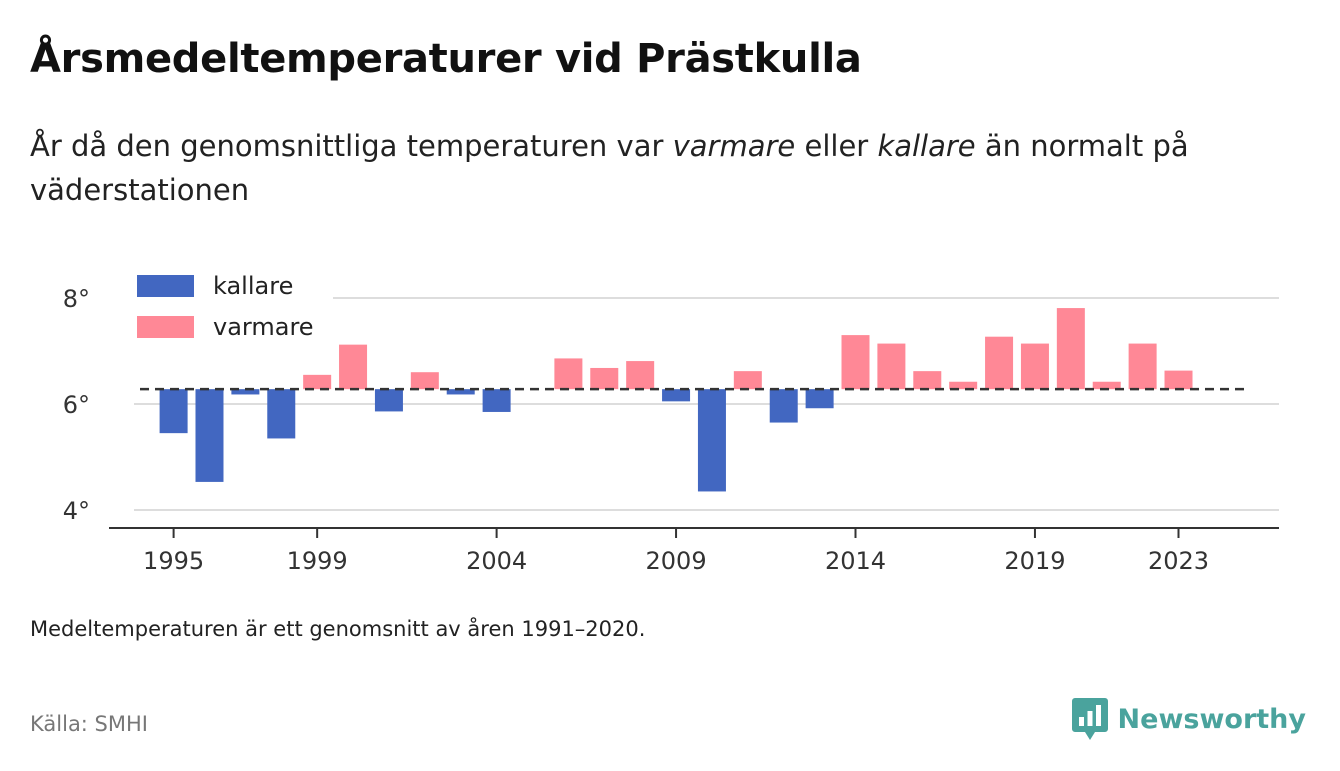 This screenshot has height=771, width=1340. Describe the element at coordinates (1034, 561) in the screenshot. I see `x-tick-label: 2019` at that location.